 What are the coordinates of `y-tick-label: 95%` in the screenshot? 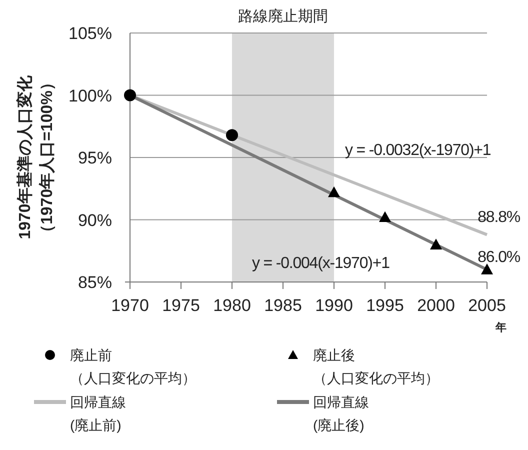 It's located at (95, 158).